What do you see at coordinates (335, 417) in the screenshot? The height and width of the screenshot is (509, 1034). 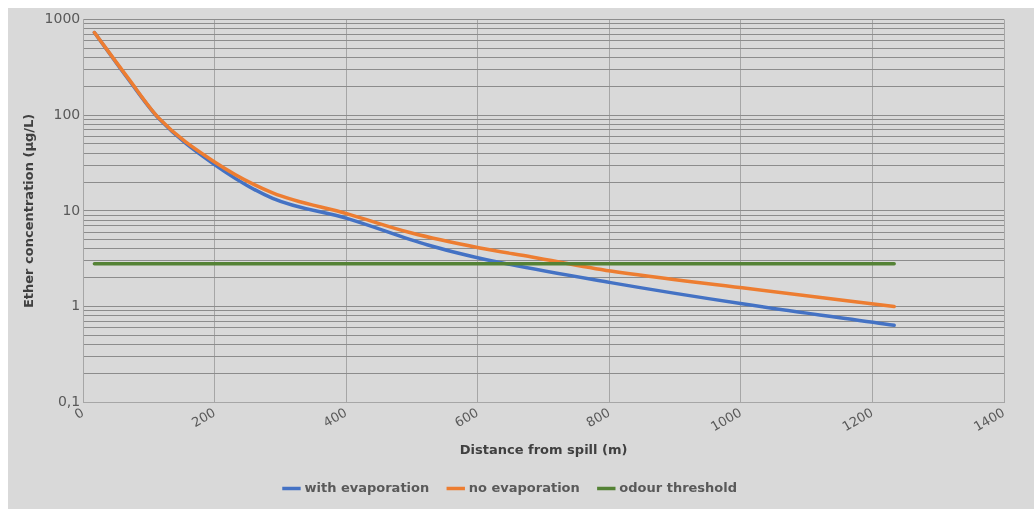 I see `x-tick-label: 400` at bounding box center [335, 417].